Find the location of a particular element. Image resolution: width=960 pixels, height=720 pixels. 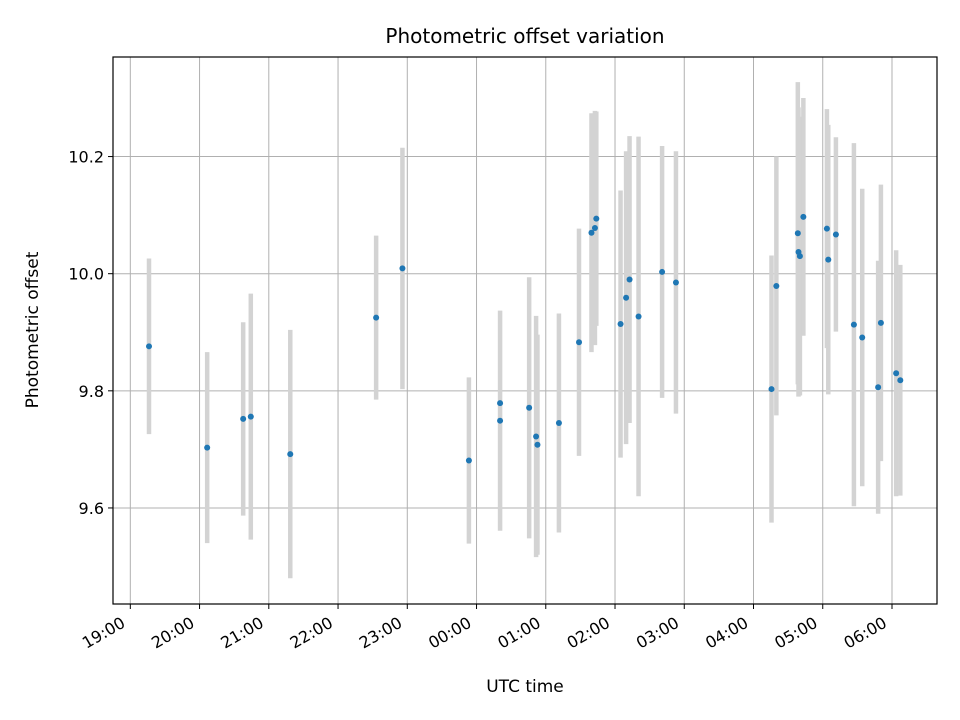

x-axis-label: UTC time is located at coordinates (525, 687).